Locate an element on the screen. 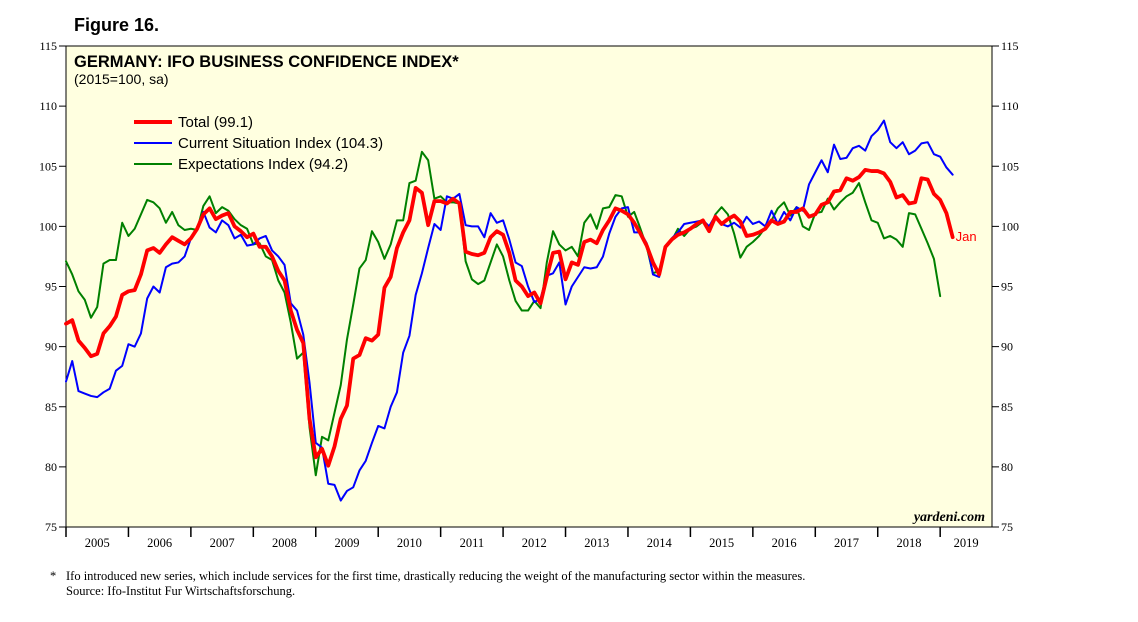 This screenshot has width=1138, height=622. y-tick-label-left: 110 is located at coordinates (48, 106).